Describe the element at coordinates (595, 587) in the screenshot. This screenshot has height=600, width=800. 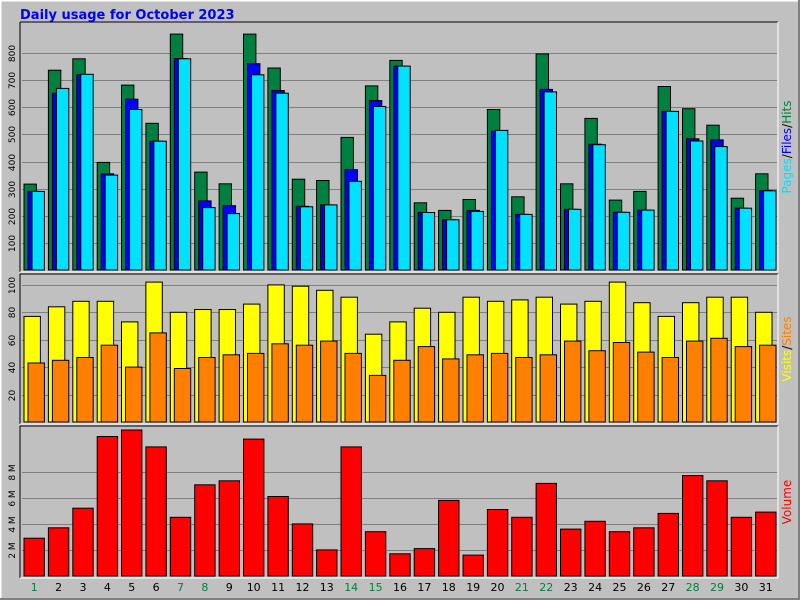
I see `x-tick-label-day-24: 24` at that location.